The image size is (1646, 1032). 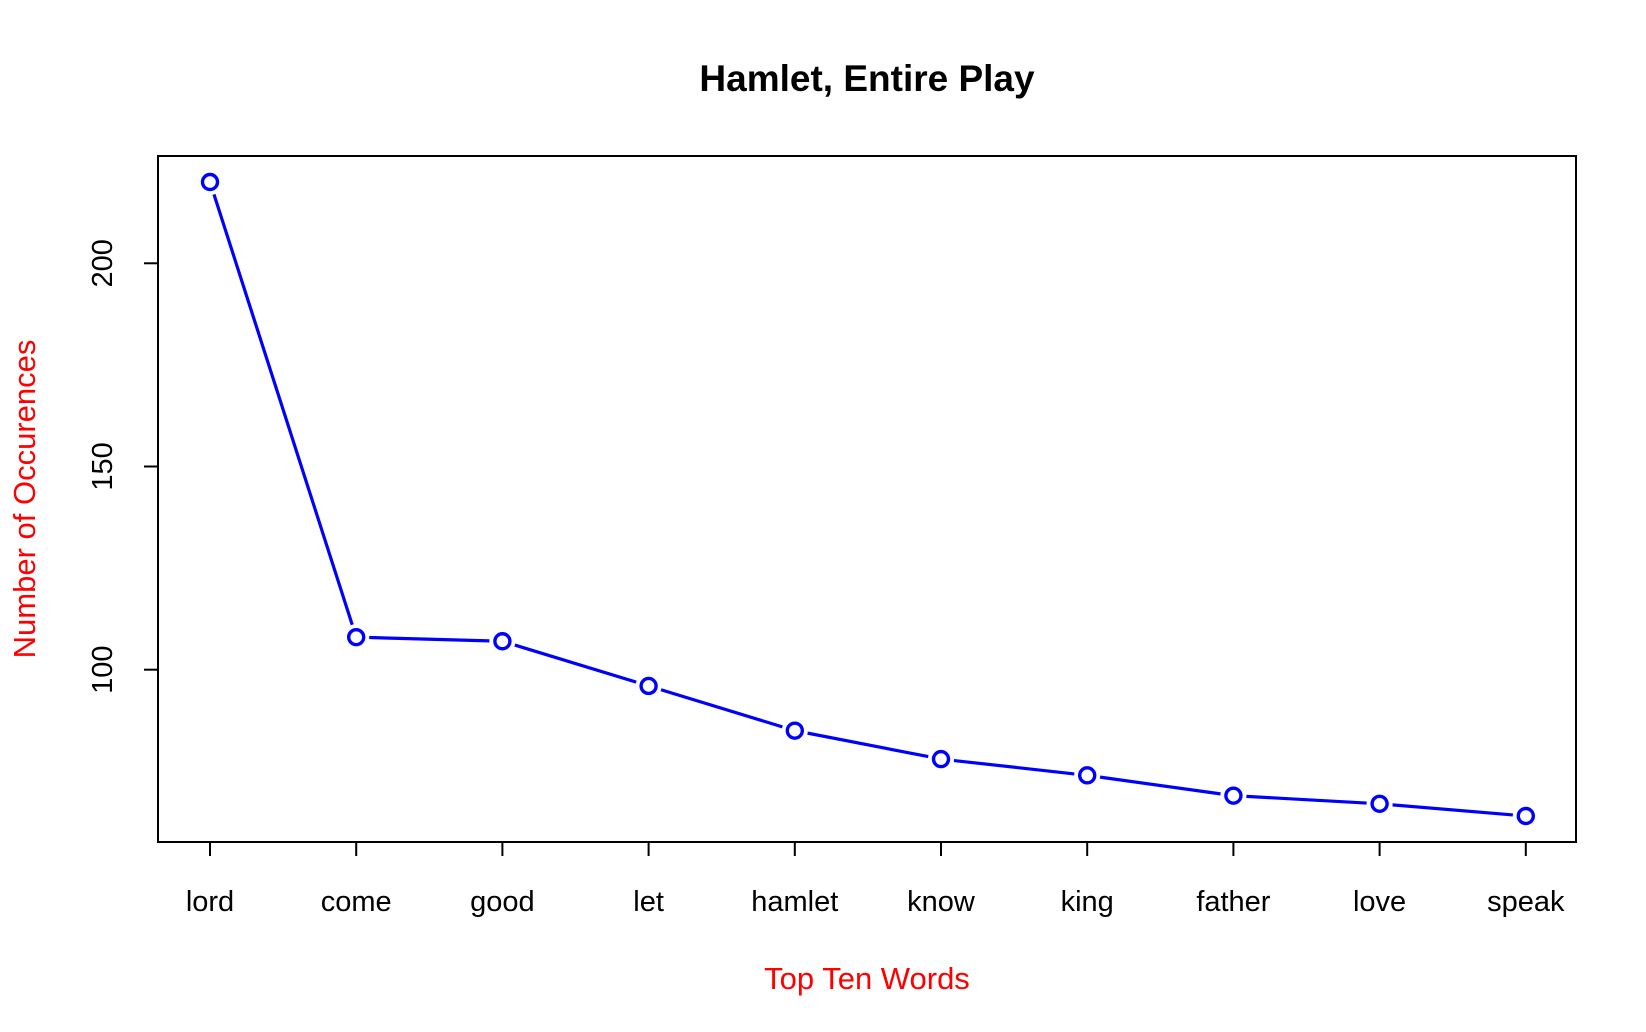 What do you see at coordinates (502, 902) in the screenshot?
I see `x-tick-label: good` at bounding box center [502, 902].